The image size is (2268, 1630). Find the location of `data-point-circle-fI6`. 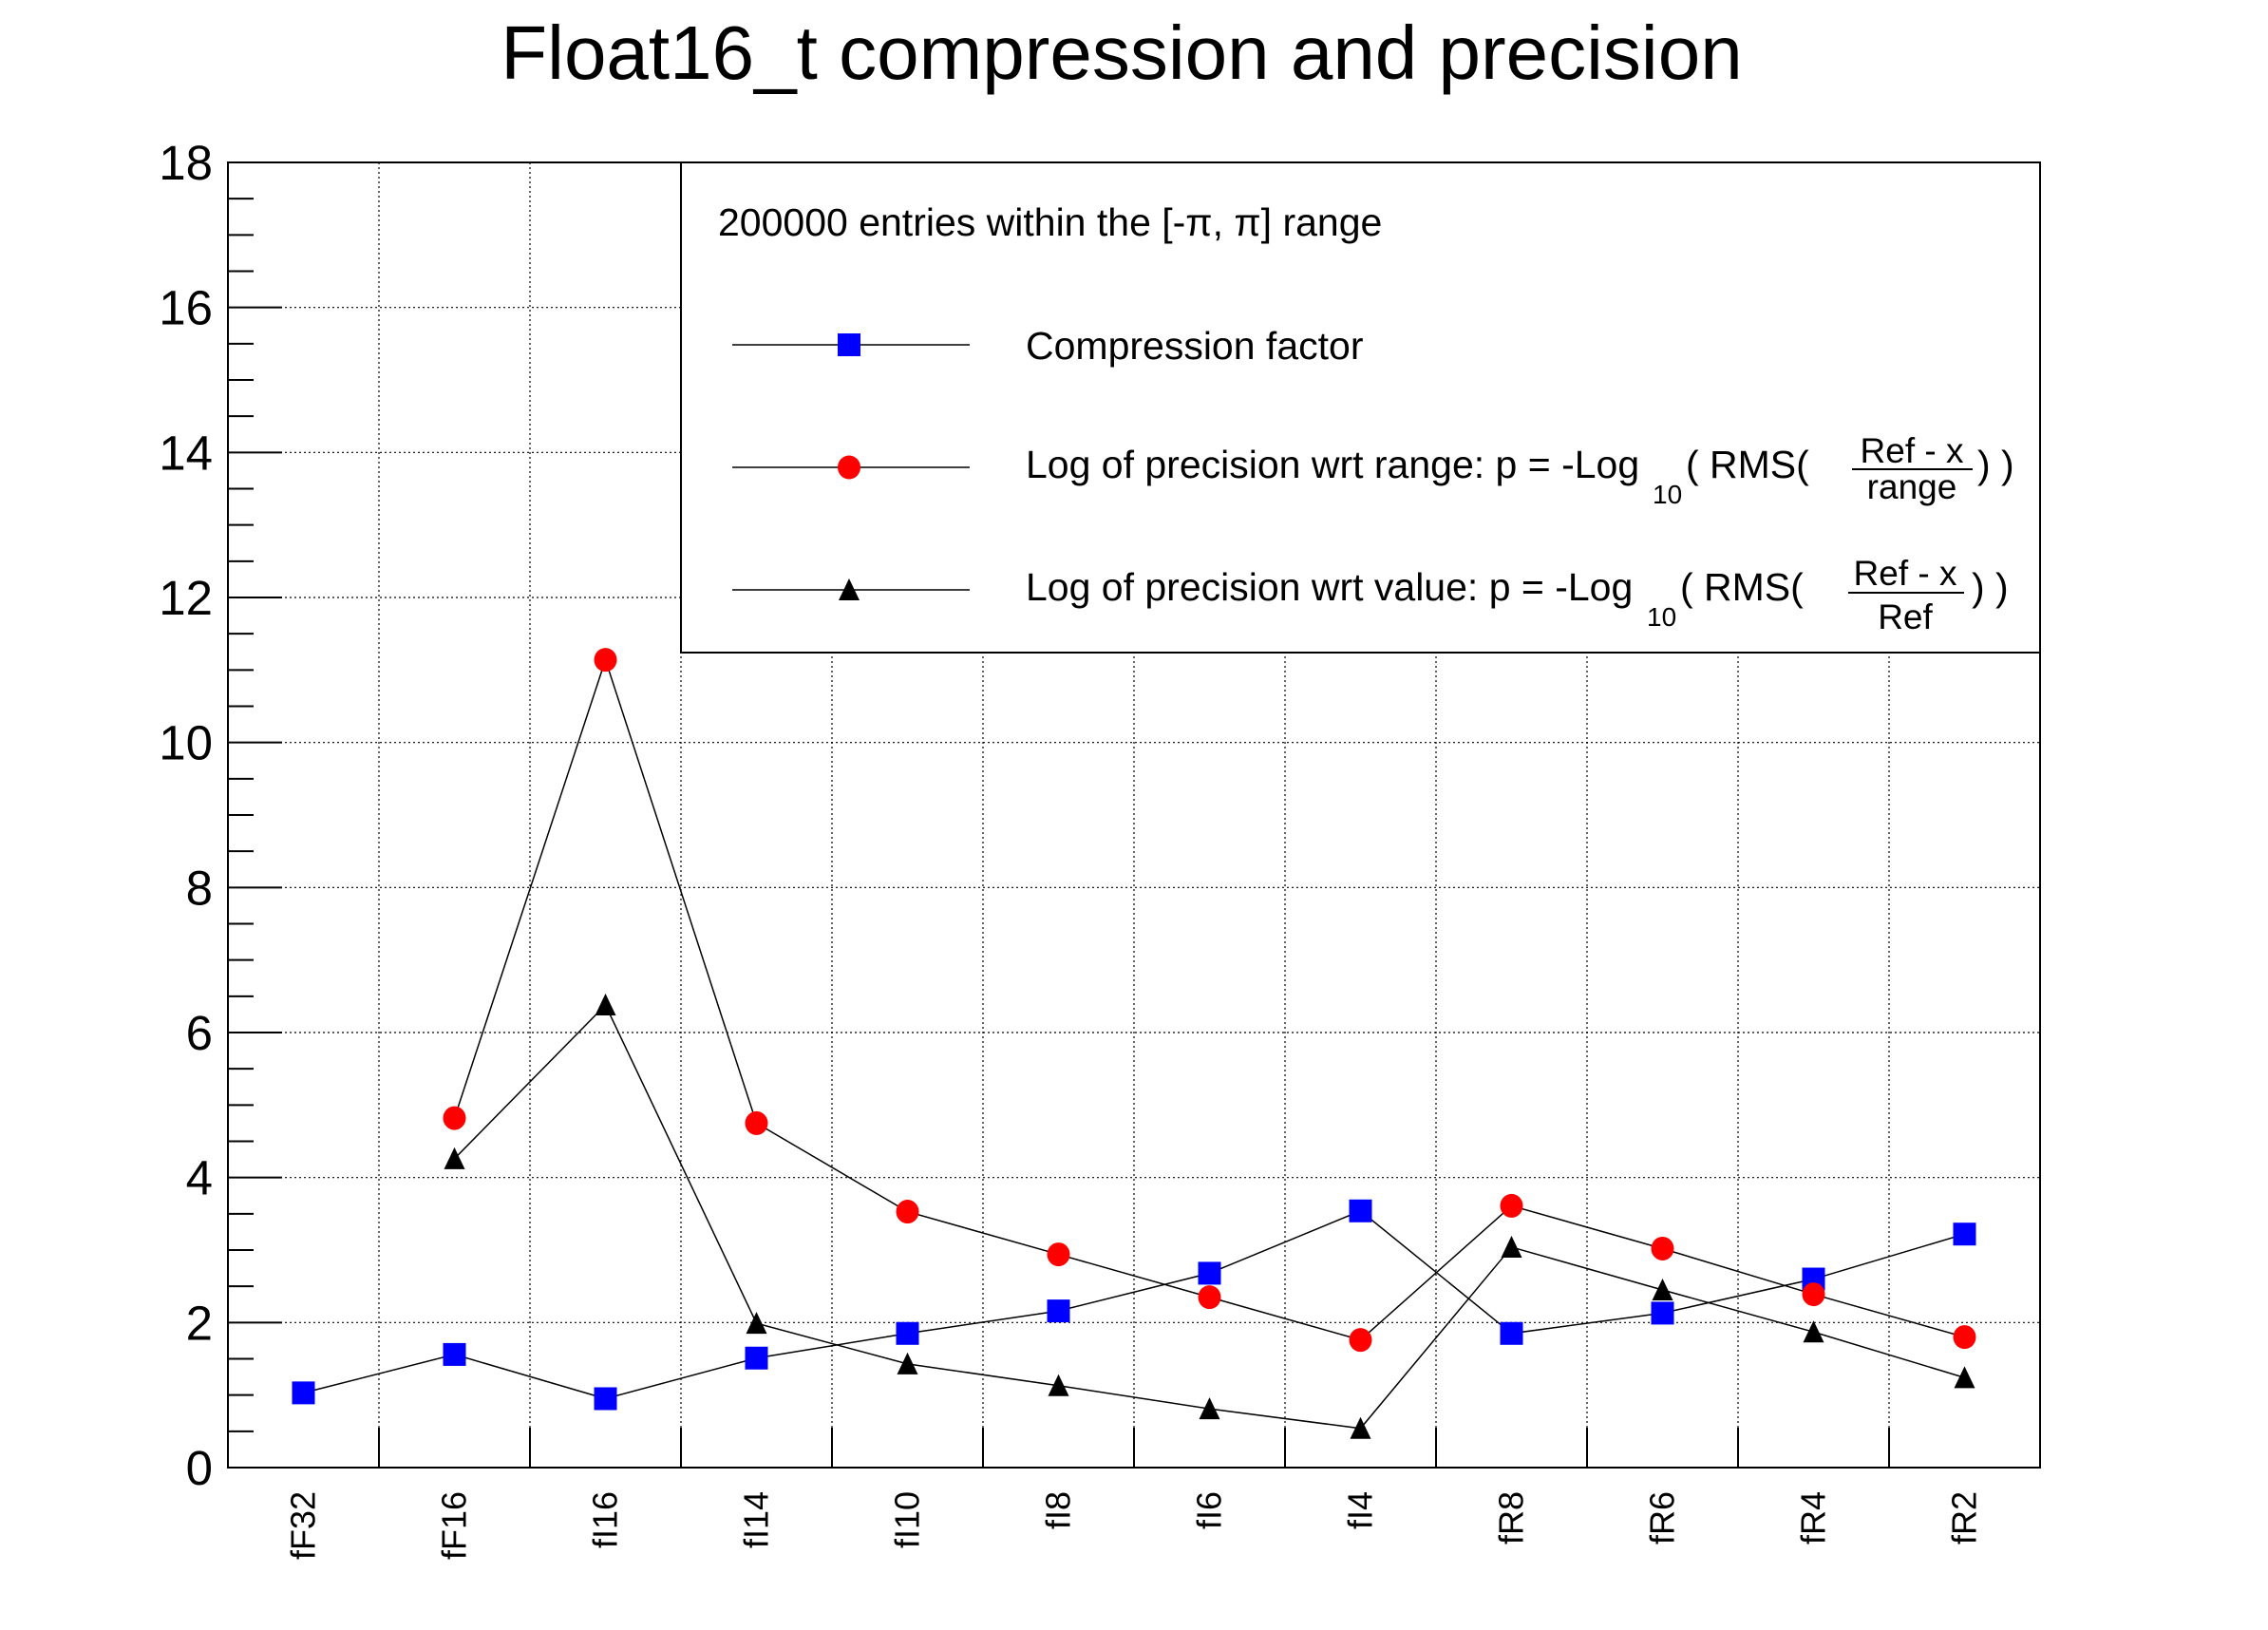

data-point-circle-fI6 is located at coordinates (1209, 1297).